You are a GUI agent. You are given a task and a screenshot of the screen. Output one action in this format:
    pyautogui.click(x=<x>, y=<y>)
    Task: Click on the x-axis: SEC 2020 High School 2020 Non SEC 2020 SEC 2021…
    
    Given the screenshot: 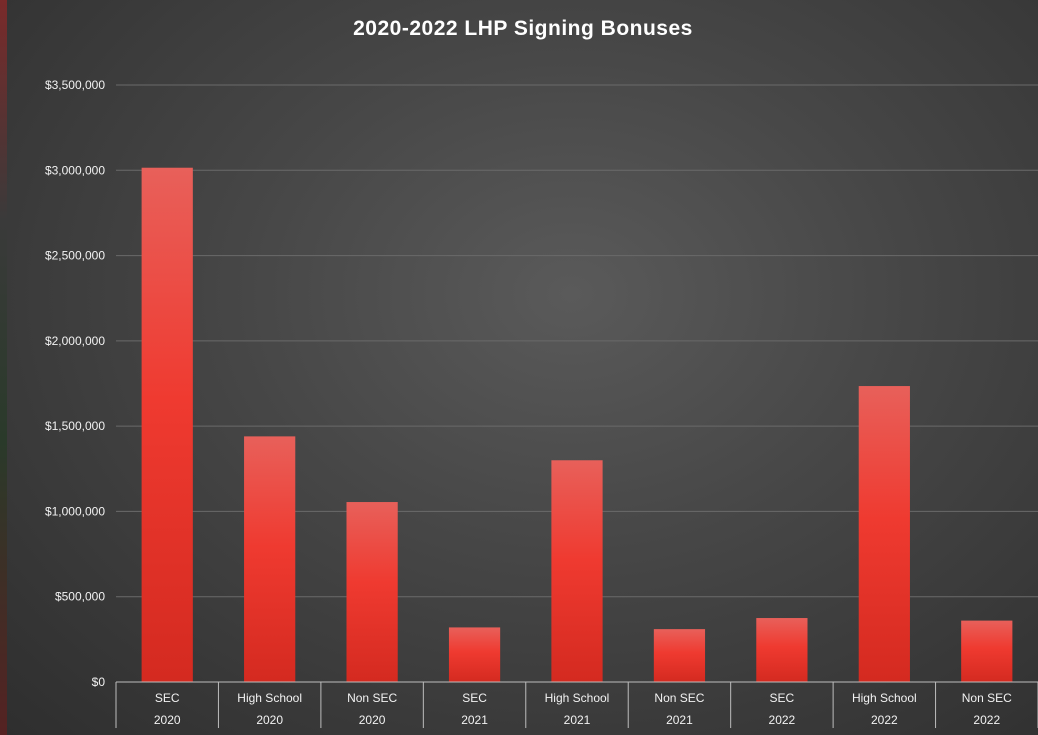 What is the action you would take?
    pyautogui.click(x=576, y=704)
    